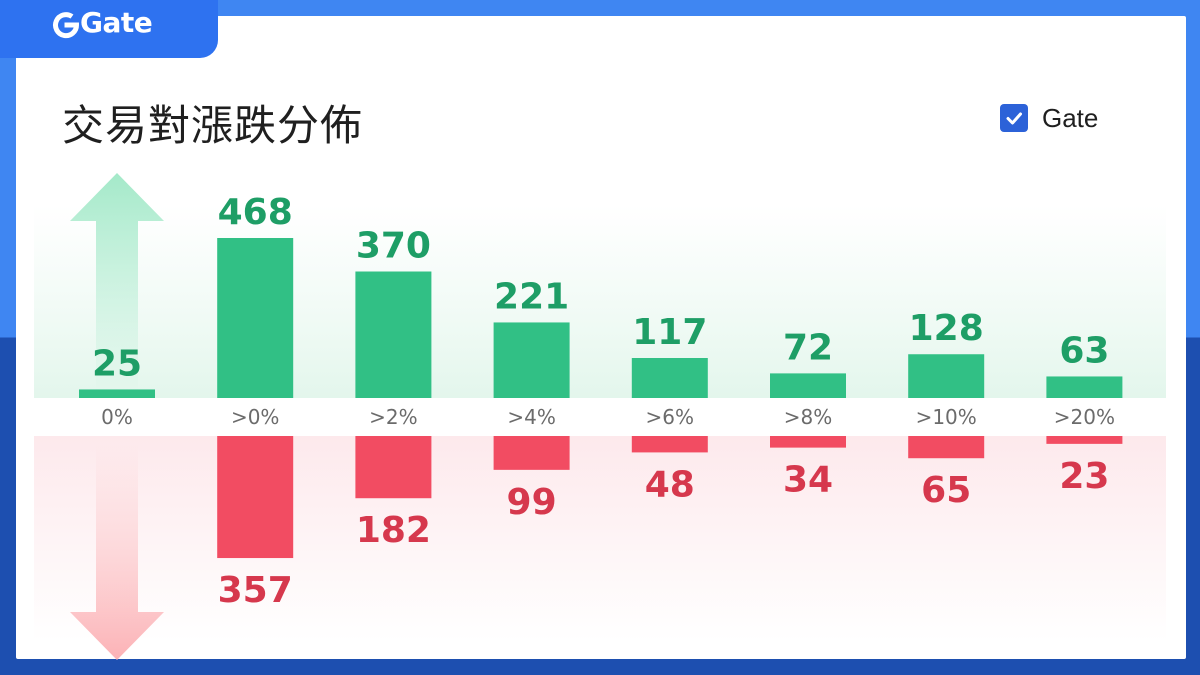 This screenshot has height=675, width=1200. Describe the element at coordinates (117, 282) in the screenshot. I see `up-arrow-icon` at that location.